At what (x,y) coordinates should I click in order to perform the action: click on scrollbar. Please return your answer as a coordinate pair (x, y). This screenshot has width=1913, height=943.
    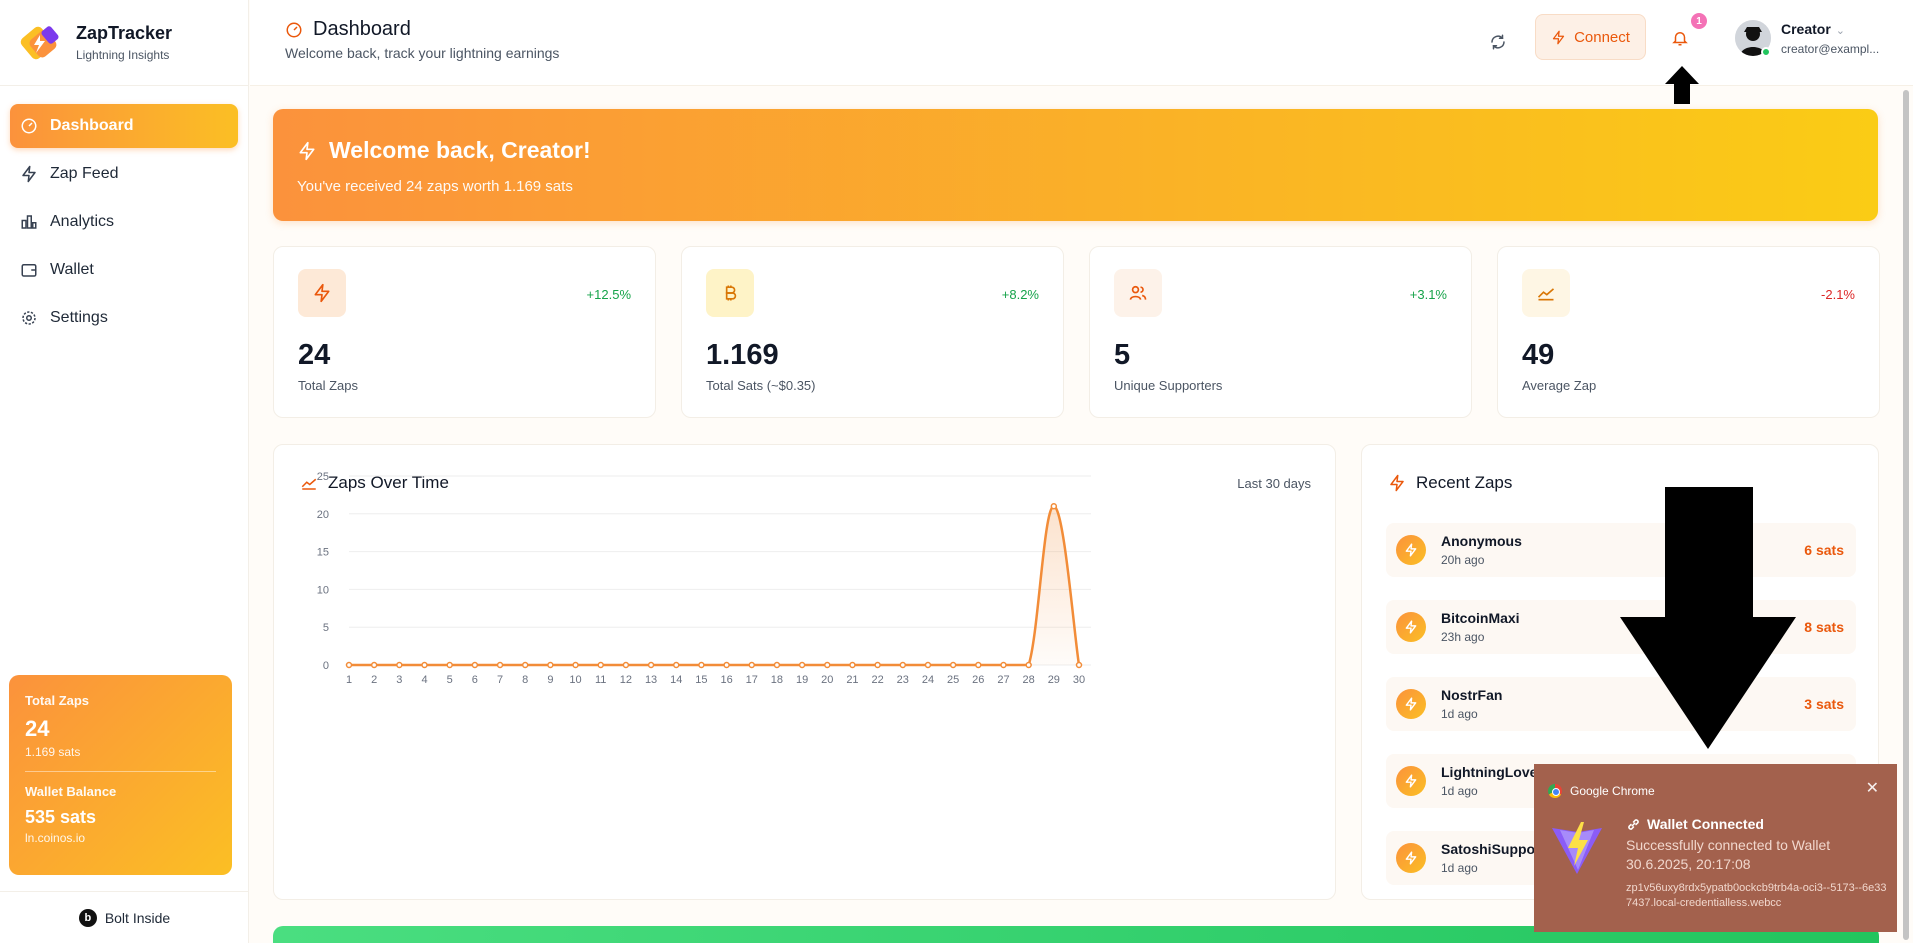
    Looking at the image, I should click on (1906, 515).